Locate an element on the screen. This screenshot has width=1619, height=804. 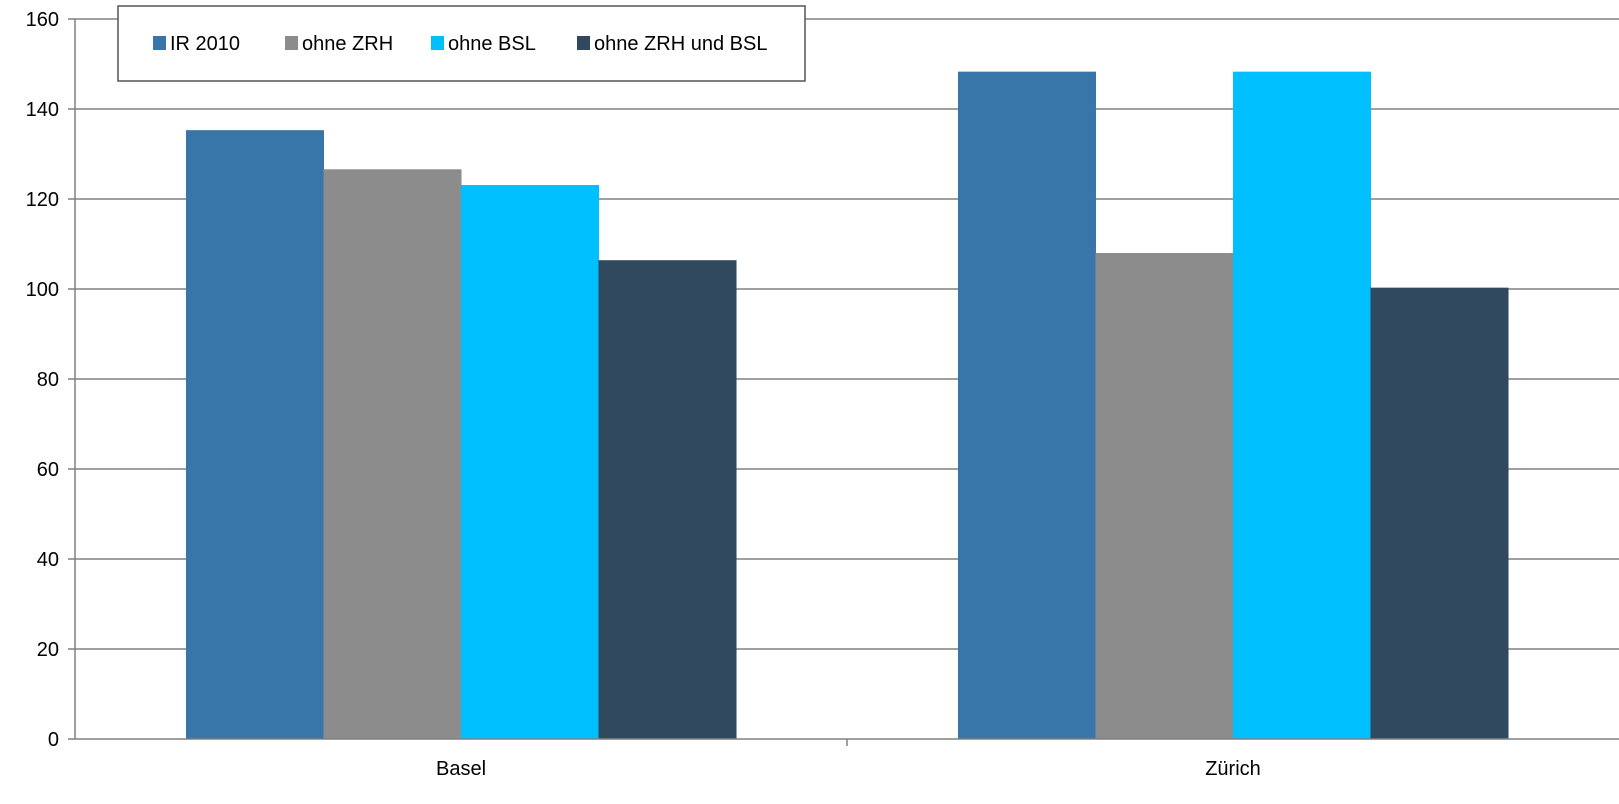
x-category-label: Zürich is located at coordinates (1233, 769).